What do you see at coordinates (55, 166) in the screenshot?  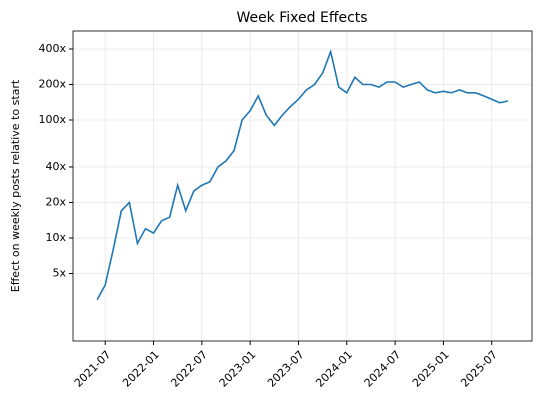 I see `y-tick-label: 40x` at bounding box center [55, 166].